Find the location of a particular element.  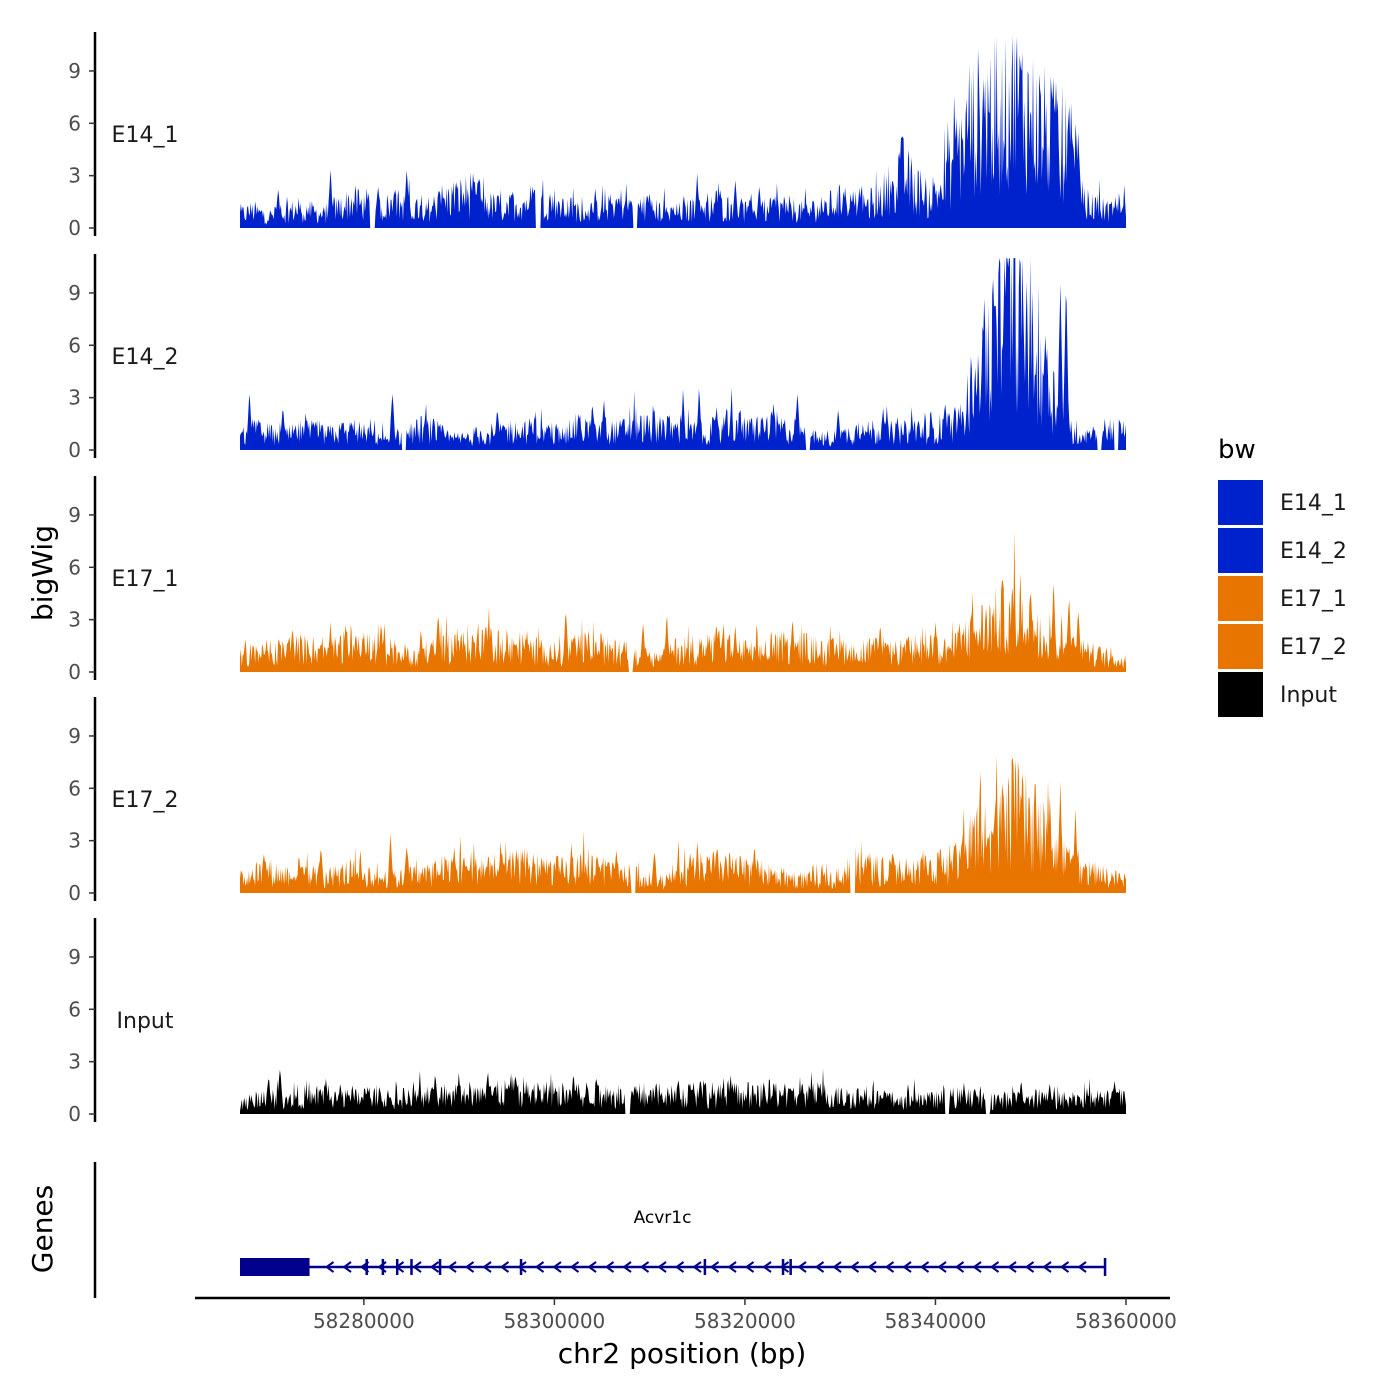

gene-label: Acvr1c is located at coordinates (663, 1218).